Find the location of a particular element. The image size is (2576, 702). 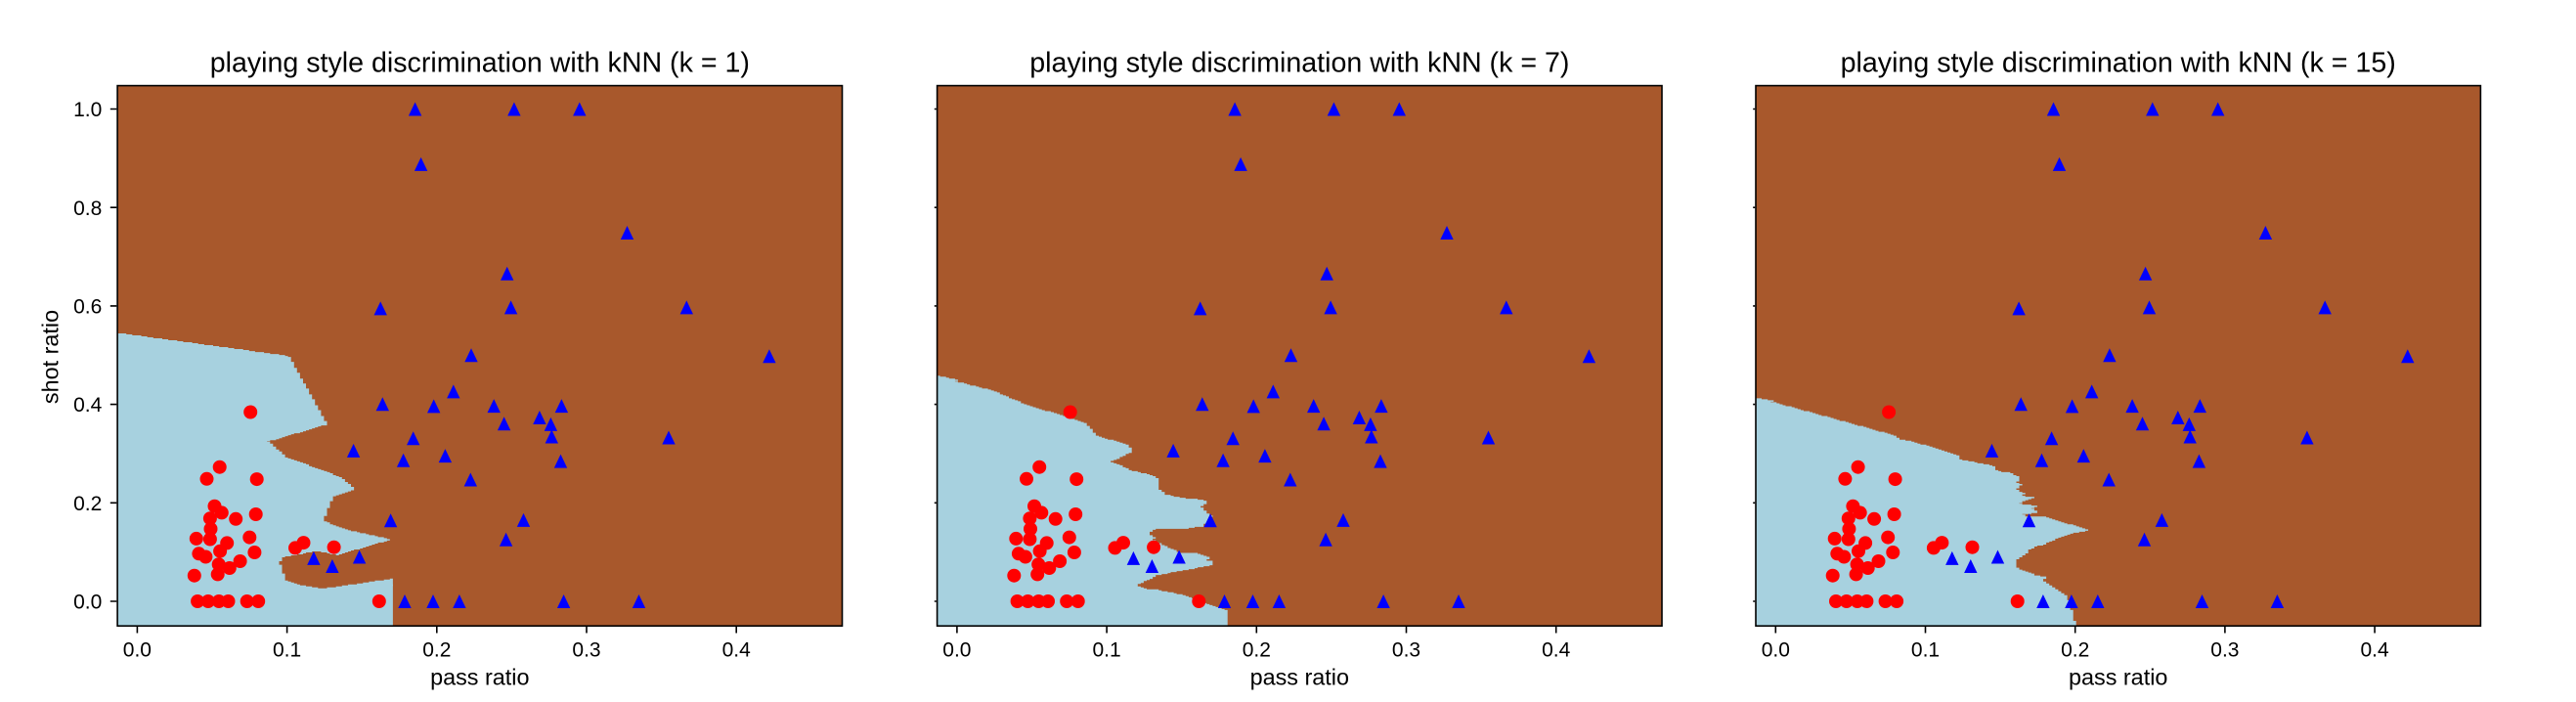

svg-text: 0.6 is located at coordinates (87, 308).